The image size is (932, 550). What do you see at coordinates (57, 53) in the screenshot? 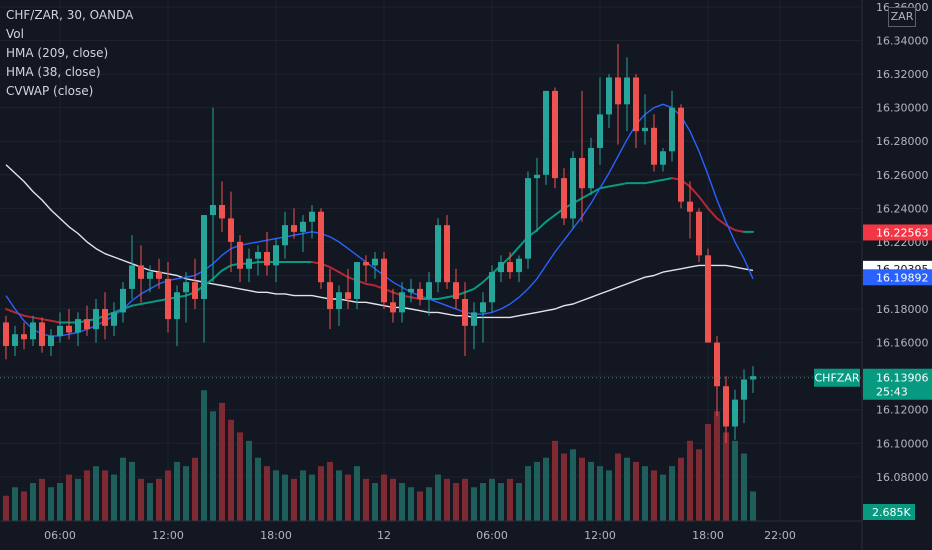
I see `legend-item-hma-209: HMA (209, close)` at bounding box center [57, 53].